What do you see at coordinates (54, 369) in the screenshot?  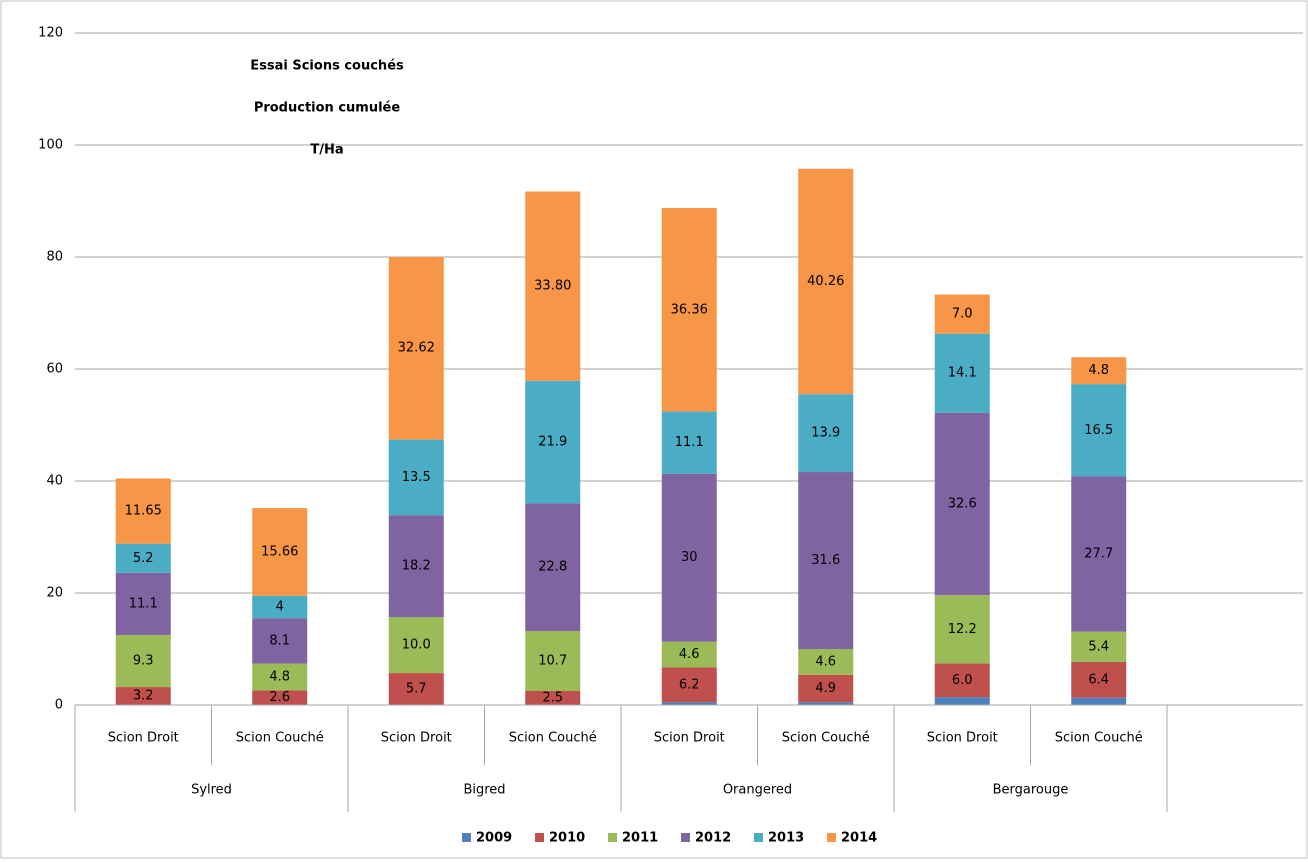 I see `y-tick-label: 60` at bounding box center [54, 369].